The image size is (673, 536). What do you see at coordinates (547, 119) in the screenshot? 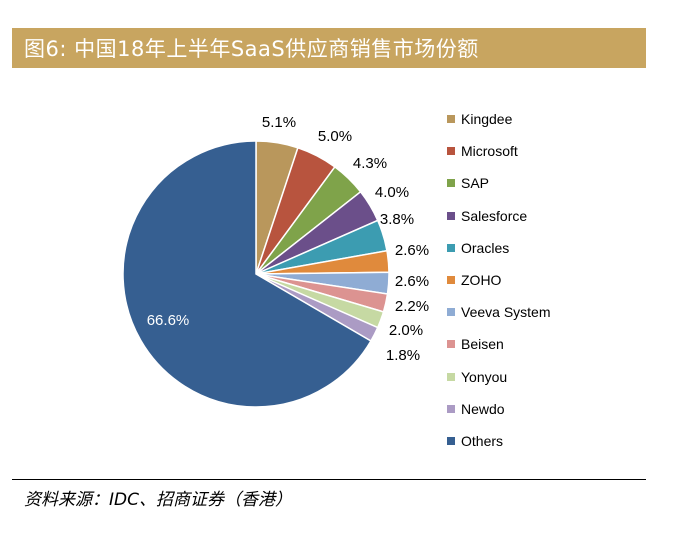
I see `legend-item: Kingdee` at bounding box center [547, 119].